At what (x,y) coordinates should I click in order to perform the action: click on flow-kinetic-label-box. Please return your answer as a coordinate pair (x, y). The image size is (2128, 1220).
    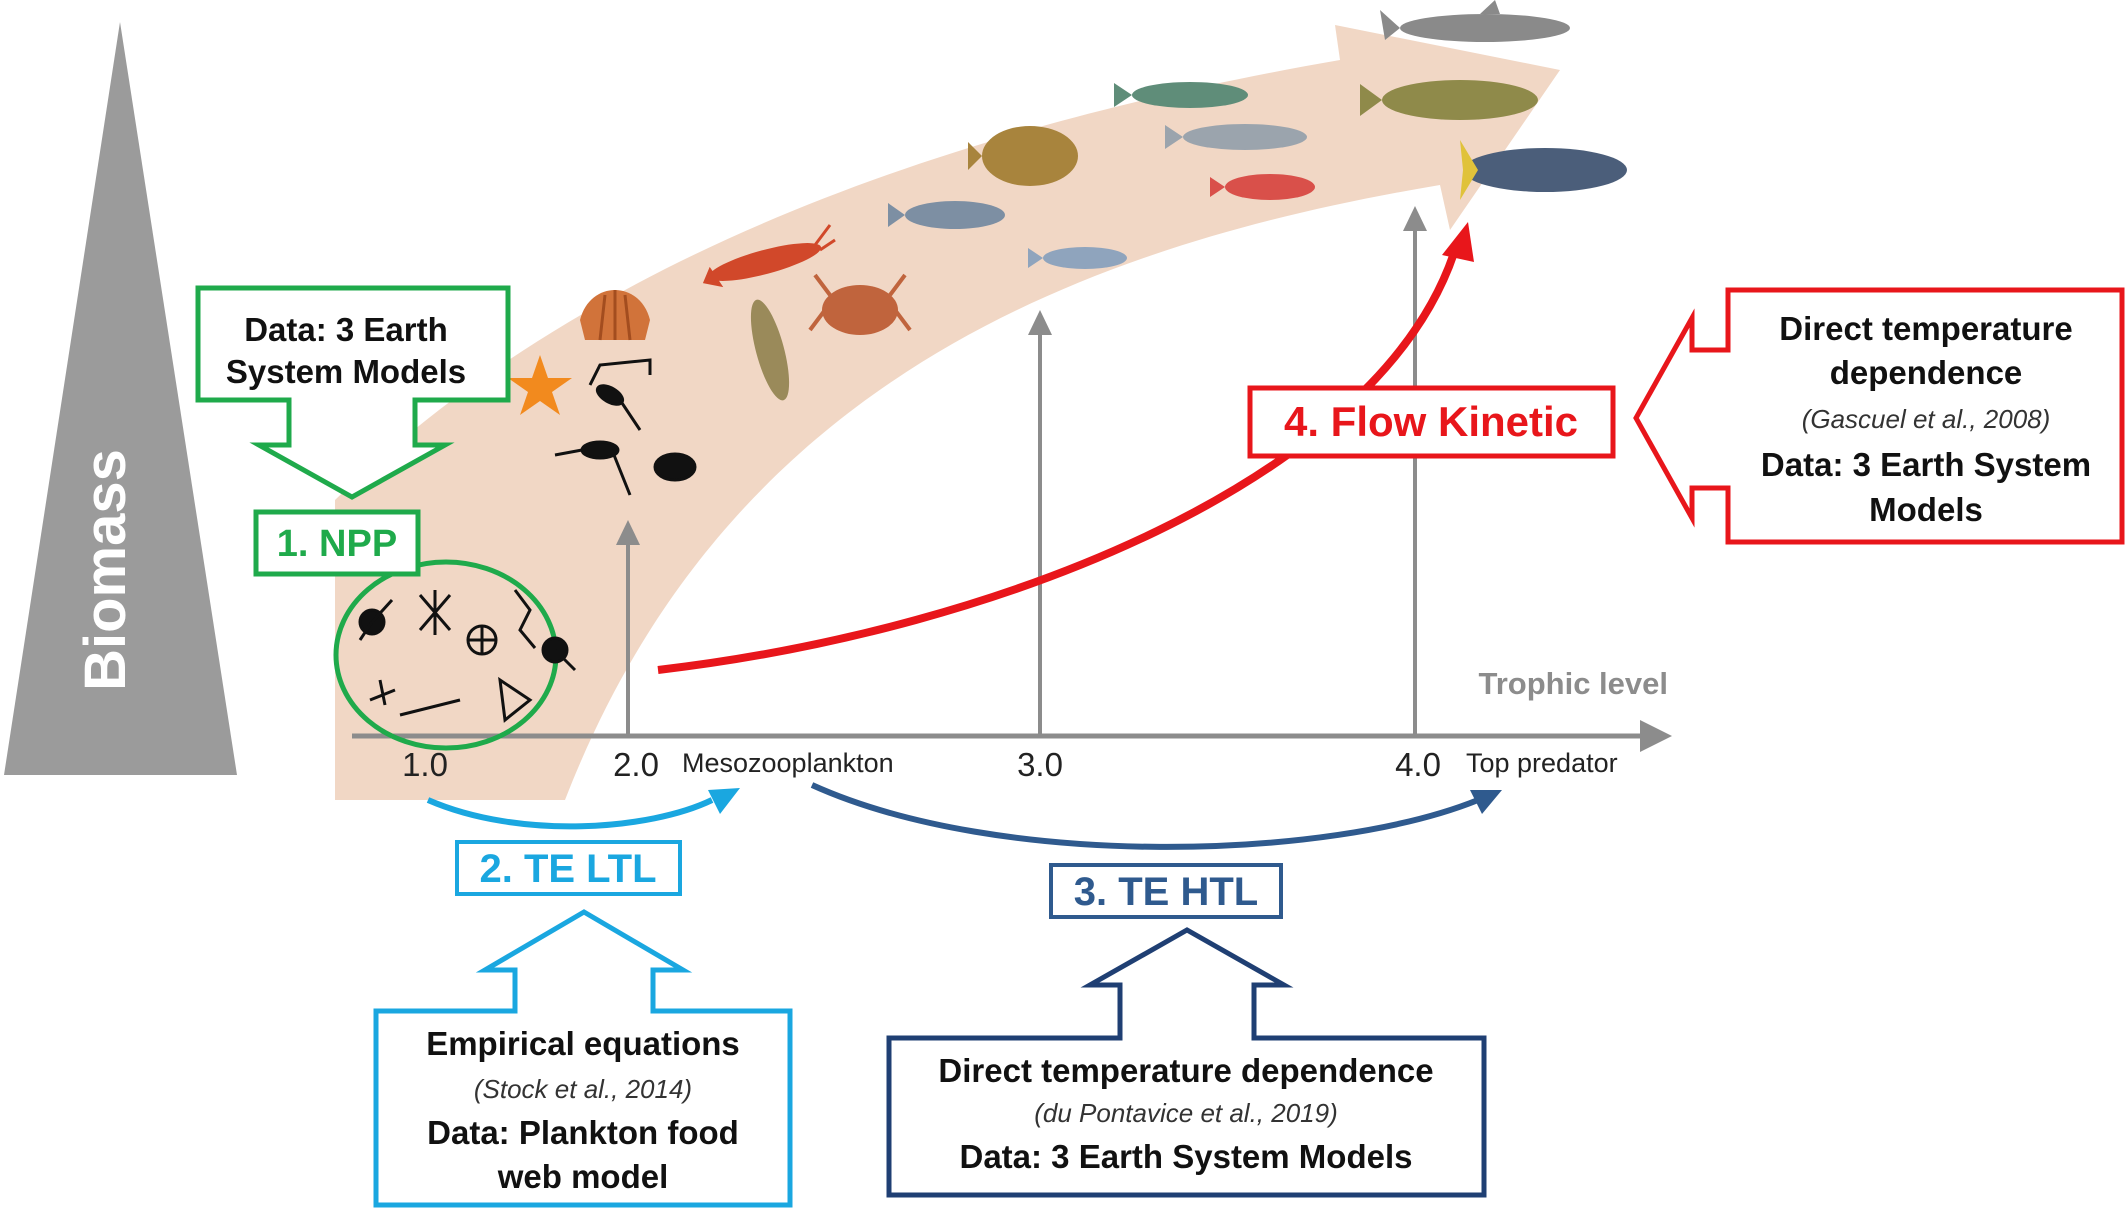
    Looking at the image, I should click on (1431, 422).